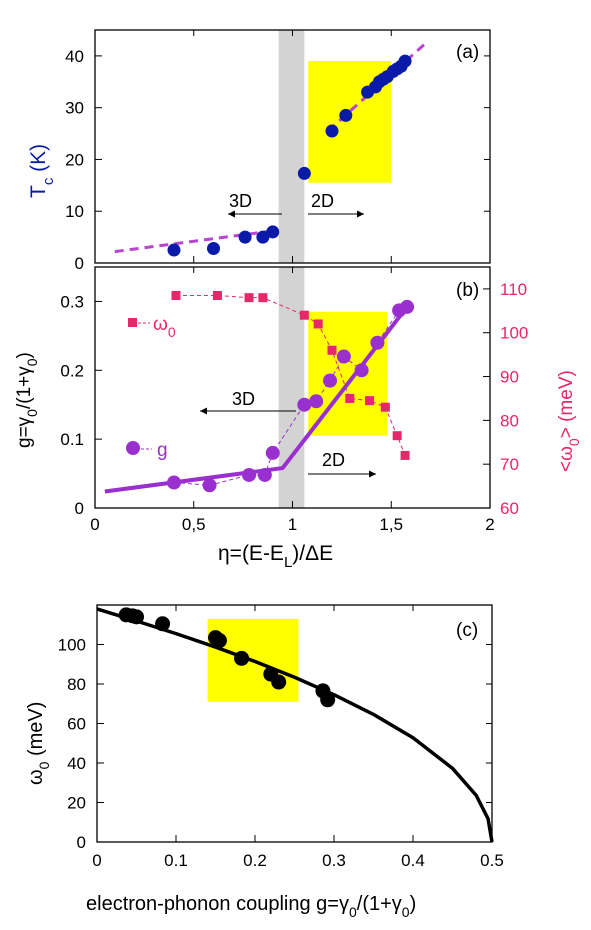 Image resolution: width=591 pixels, height=930 pixels. What do you see at coordinates (74, 159) in the screenshot?
I see `panel-a-ytick-label: 20` at bounding box center [74, 159].